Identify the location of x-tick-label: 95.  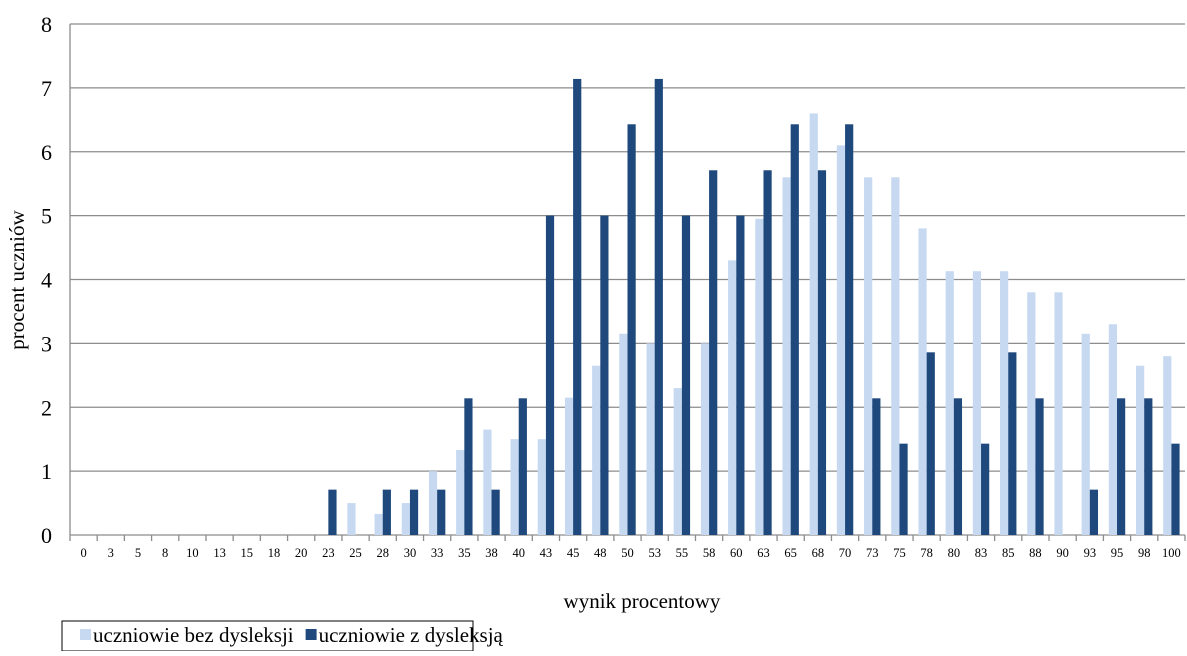
(1117, 553).